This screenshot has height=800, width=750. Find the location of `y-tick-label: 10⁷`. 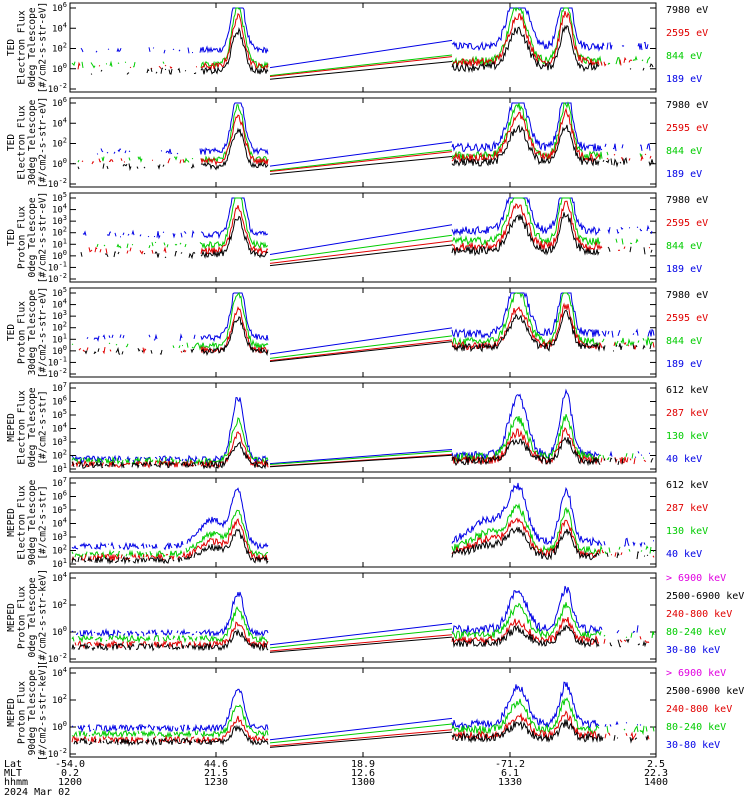

y-tick-label: 10⁷ is located at coordinates (59, 482).